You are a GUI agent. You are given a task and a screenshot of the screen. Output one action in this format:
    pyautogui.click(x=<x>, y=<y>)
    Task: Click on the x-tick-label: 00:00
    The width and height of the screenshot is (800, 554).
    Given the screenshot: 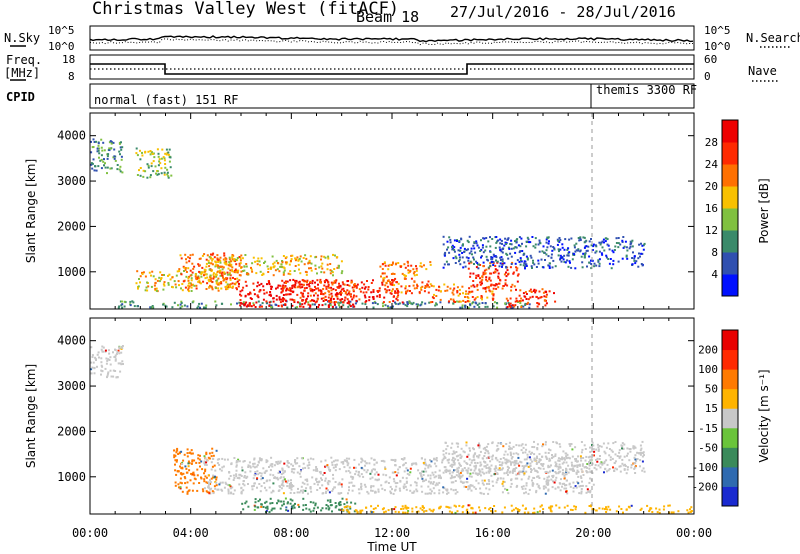 What is the action you would take?
    pyautogui.click(x=694, y=533)
    